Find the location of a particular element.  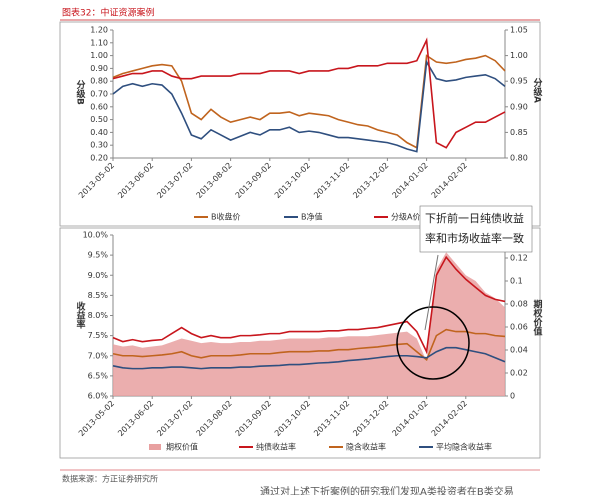

y2-tick-label: 0.06 is located at coordinates (519, 327).